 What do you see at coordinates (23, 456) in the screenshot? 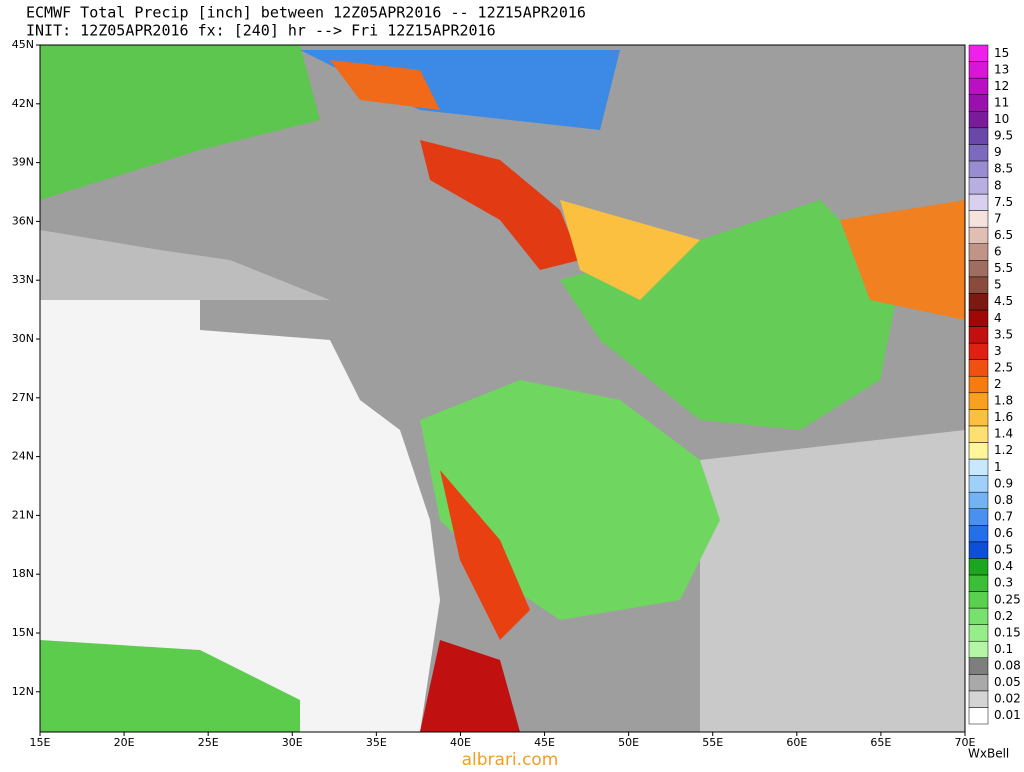
I see `lat-label: 24N` at bounding box center [23, 456].